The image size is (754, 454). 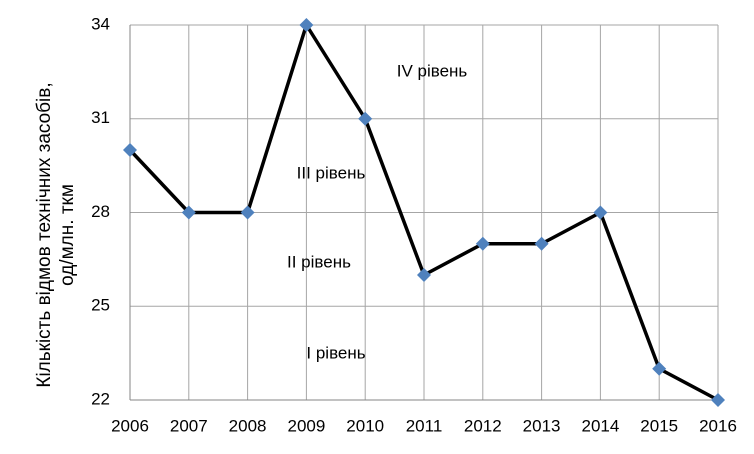 What do you see at coordinates (432, 70) in the screenshot?
I see `annotation: IV рівень` at bounding box center [432, 70].